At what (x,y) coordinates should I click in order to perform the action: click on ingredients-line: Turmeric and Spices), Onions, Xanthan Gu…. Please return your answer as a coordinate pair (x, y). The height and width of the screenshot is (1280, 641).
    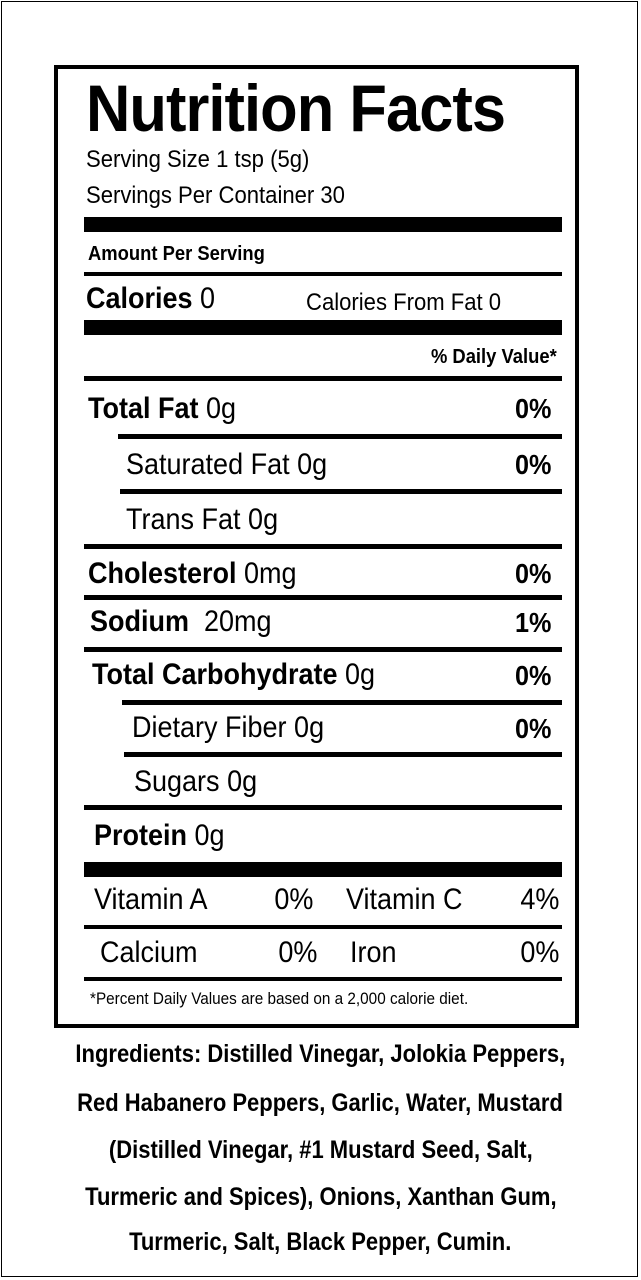
    Looking at the image, I should click on (320, 1197).